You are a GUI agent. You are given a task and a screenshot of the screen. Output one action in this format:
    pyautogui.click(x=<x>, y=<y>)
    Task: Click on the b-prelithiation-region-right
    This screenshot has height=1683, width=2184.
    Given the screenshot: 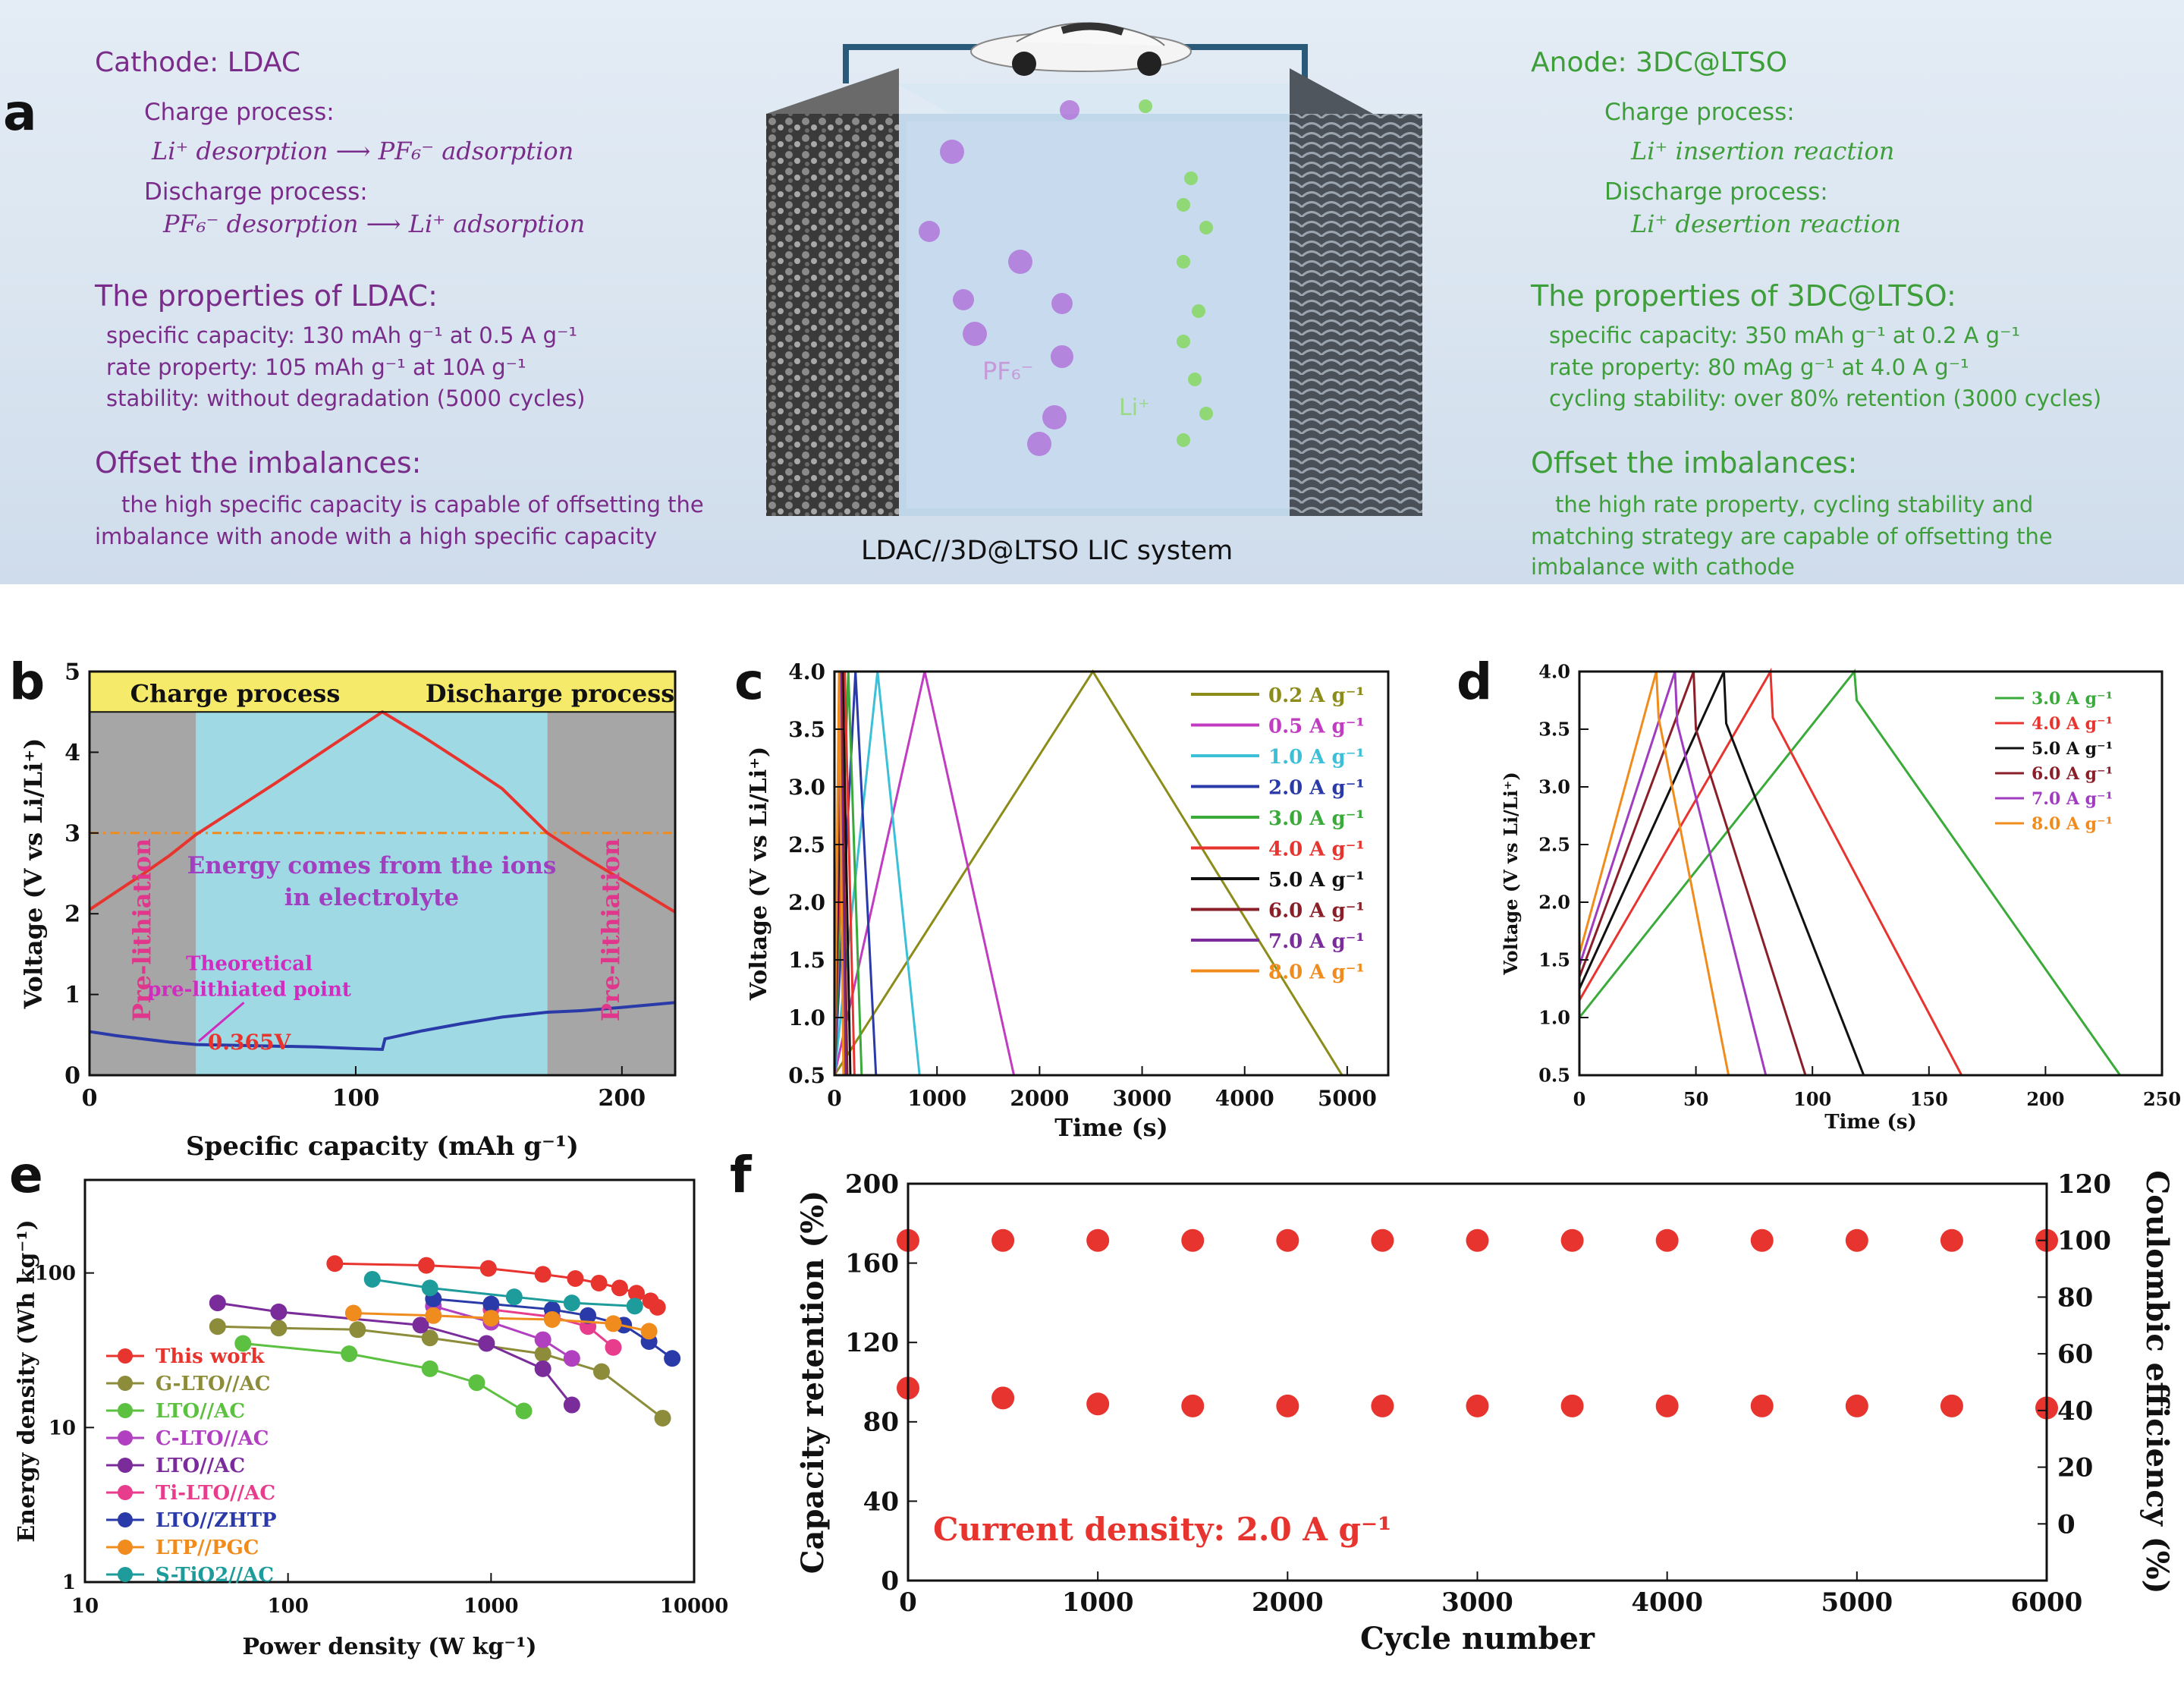 What is the action you would take?
    pyautogui.click(x=611, y=893)
    